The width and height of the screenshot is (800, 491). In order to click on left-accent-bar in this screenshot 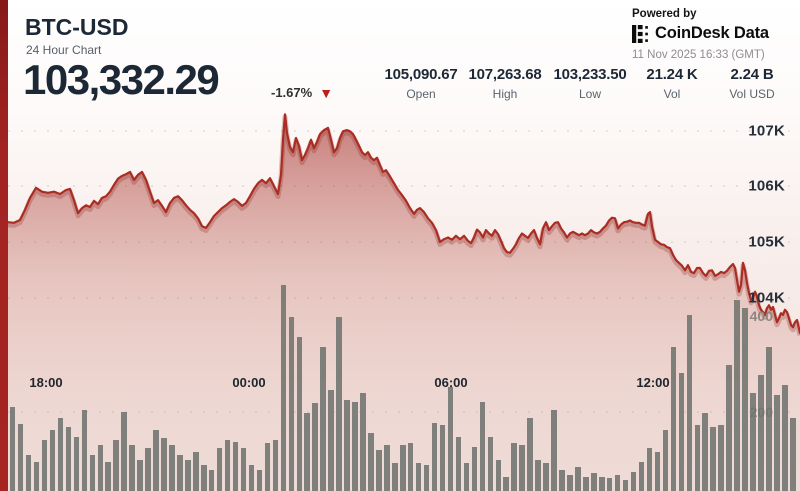, I will do `click(4, 245)`.